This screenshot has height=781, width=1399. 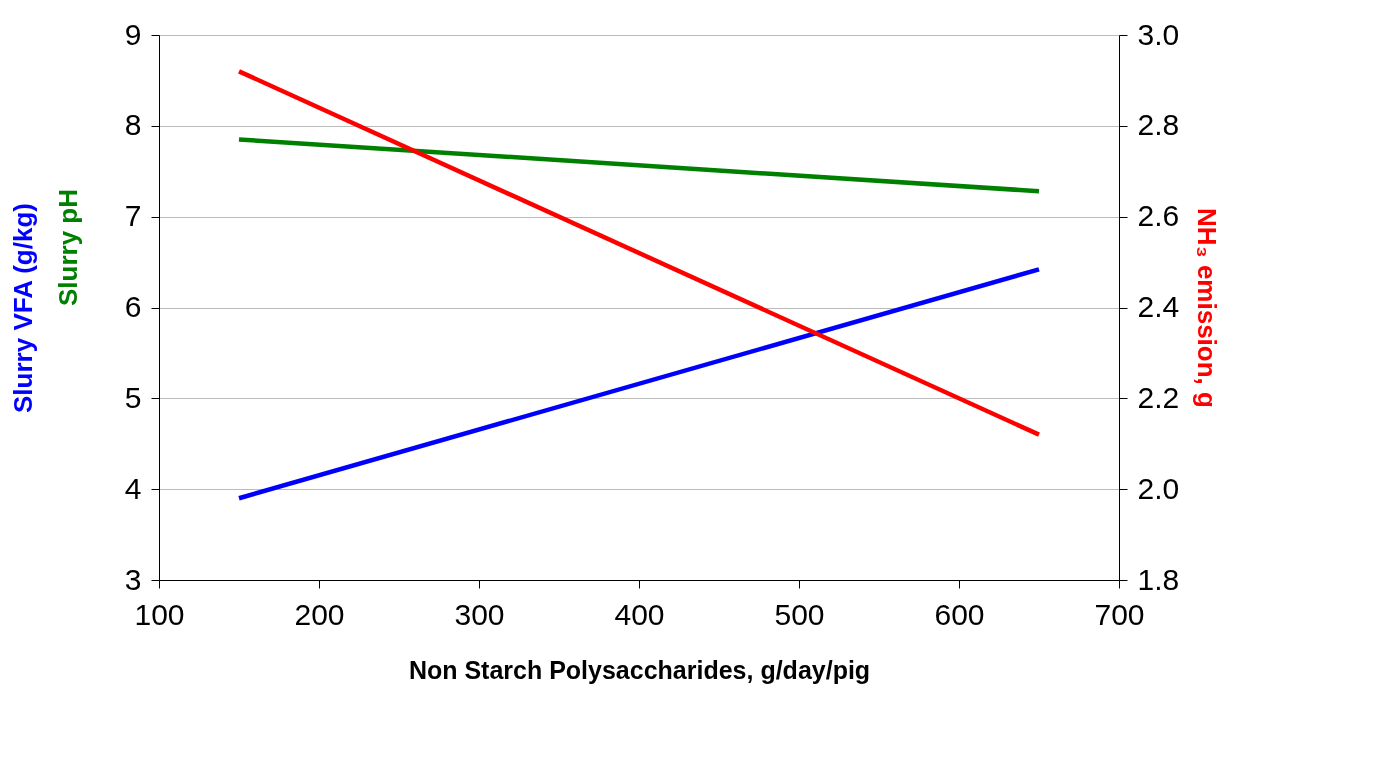 I want to click on x-tick-label: 600, so click(x=959, y=614).